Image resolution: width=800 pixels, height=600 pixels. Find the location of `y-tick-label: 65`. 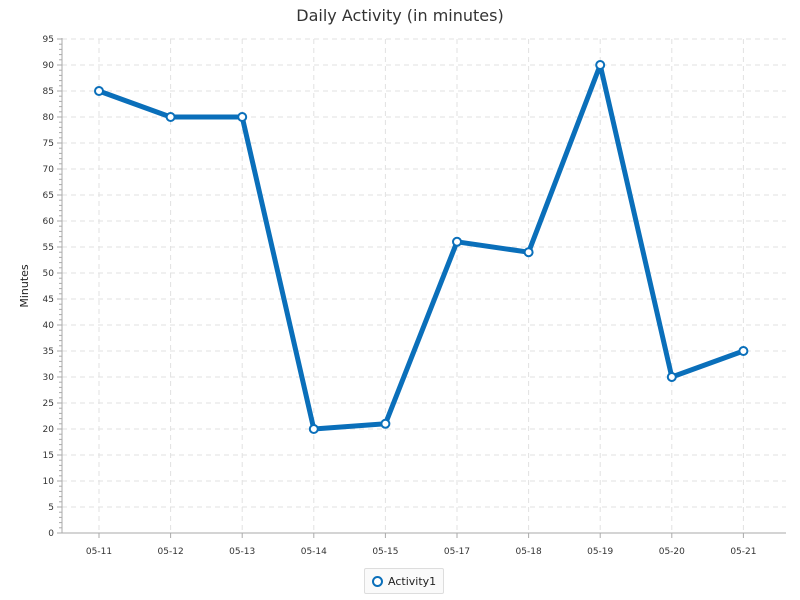

y-tick-label: 65 is located at coordinates (48, 196).